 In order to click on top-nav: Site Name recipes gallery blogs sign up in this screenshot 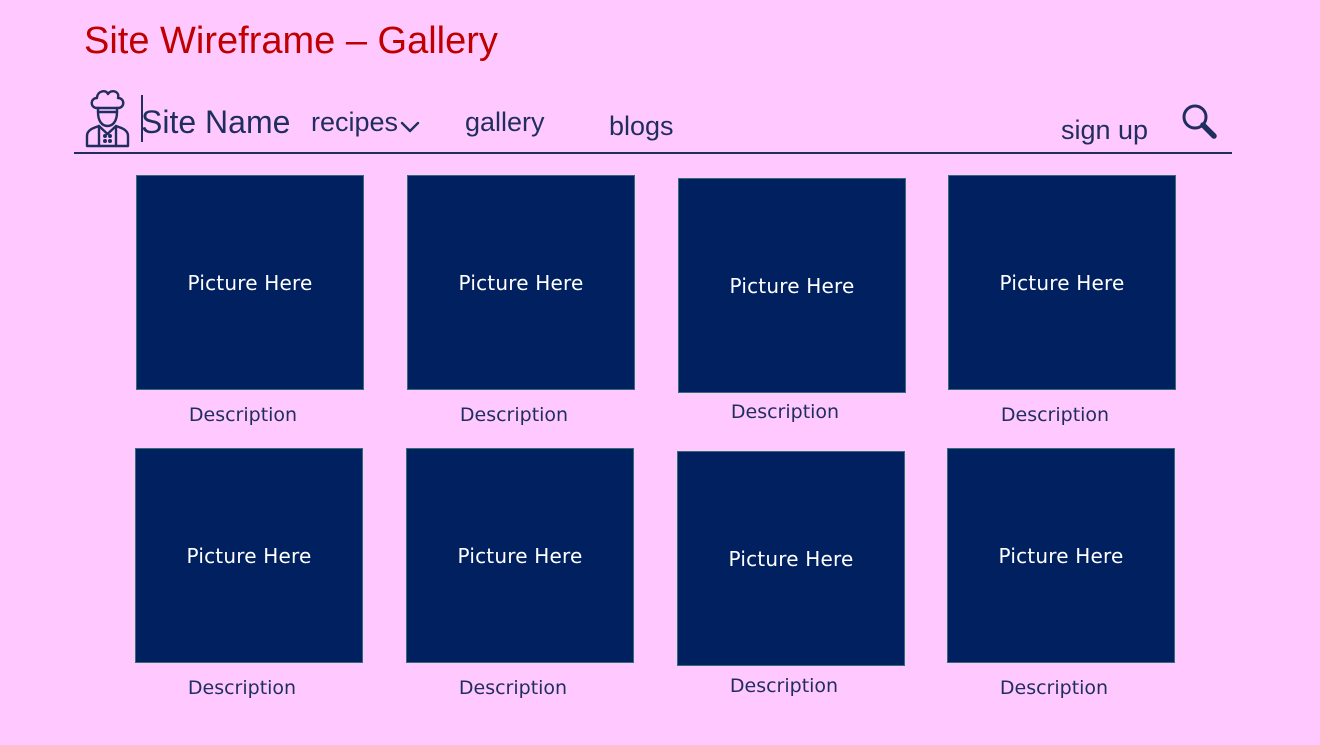, I will do `click(653, 120)`.